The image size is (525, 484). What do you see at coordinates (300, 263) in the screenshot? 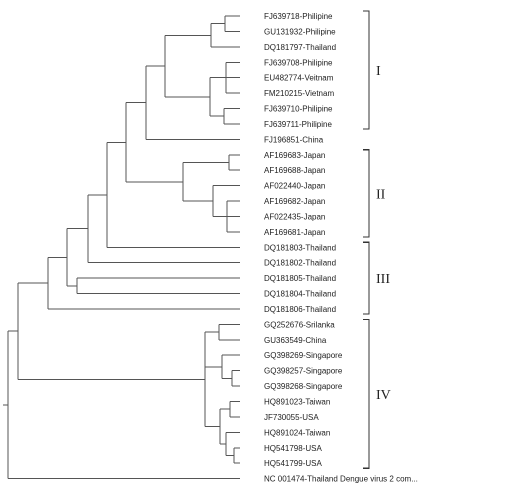
I see `leaf-label: DQ181802-Thailand` at bounding box center [300, 263].